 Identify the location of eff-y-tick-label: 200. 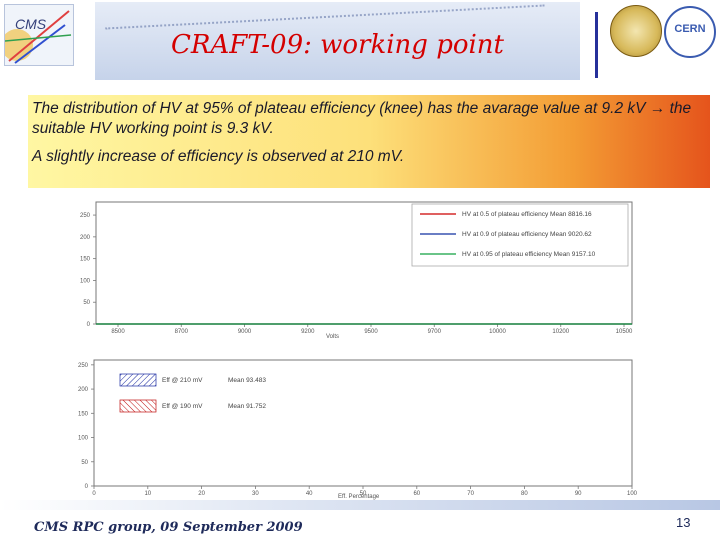
(83, 390).